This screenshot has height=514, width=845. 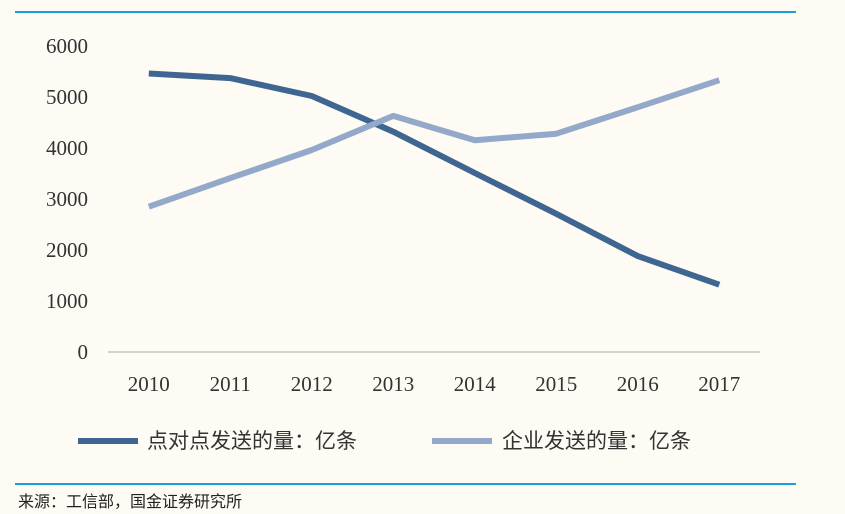 I want to click on x-tick-label: 2013, so click(x=393, y=384).